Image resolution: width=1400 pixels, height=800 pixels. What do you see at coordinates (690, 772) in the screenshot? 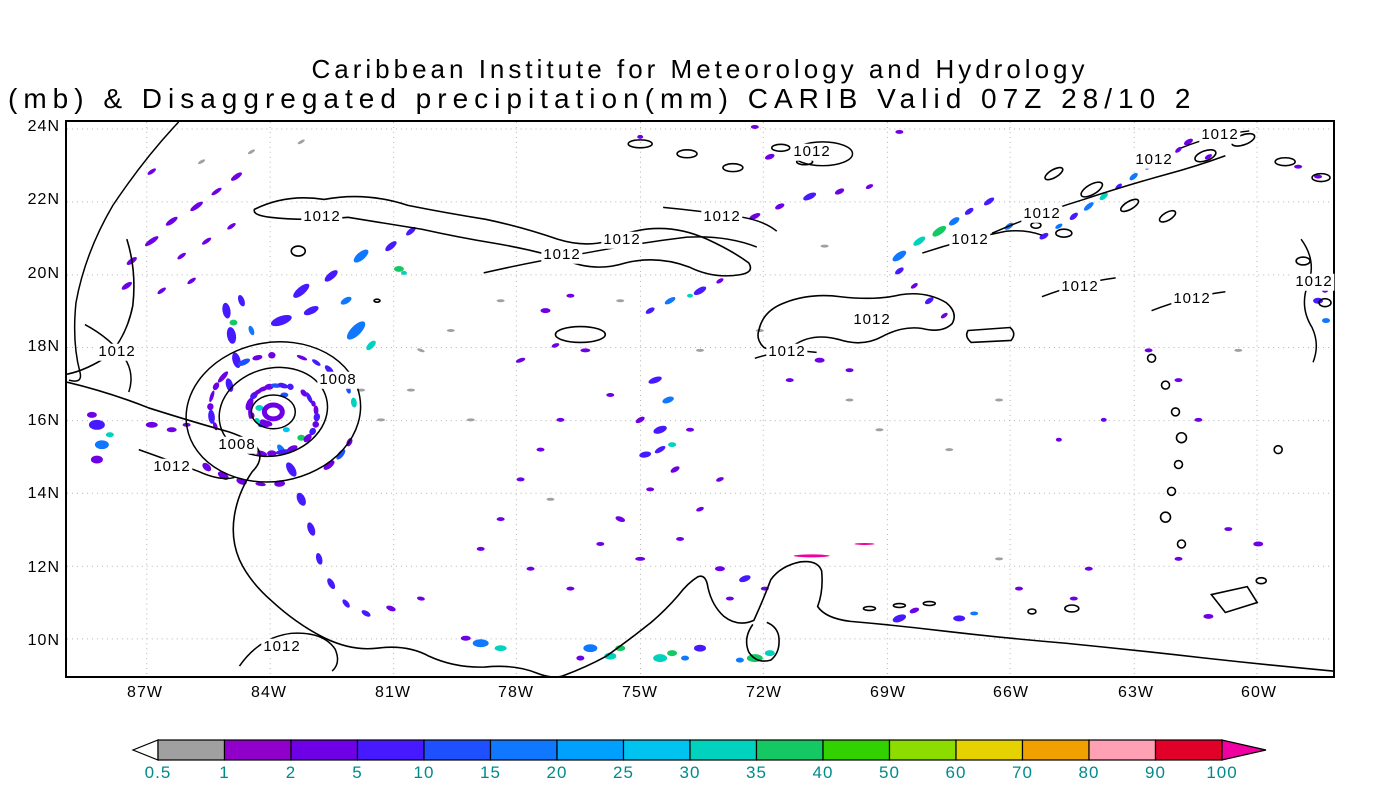
I see `colorbar-tick-label: 30` at bounding box center [690, 772].